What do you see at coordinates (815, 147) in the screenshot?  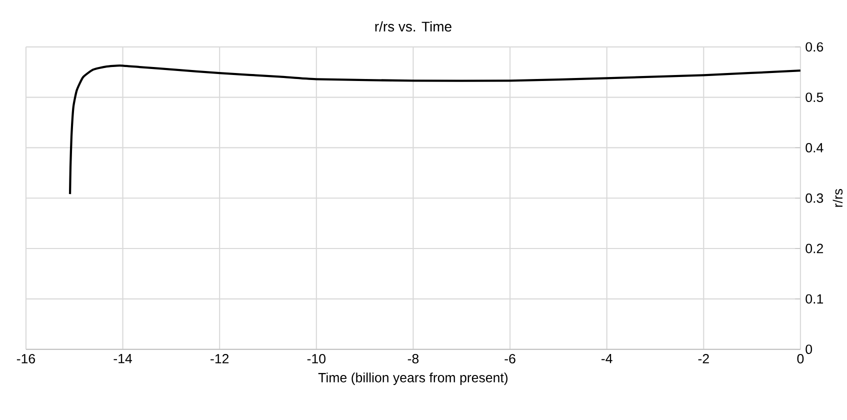 I see `y-tick-label: 0.4` at bounding box center [815, 147].